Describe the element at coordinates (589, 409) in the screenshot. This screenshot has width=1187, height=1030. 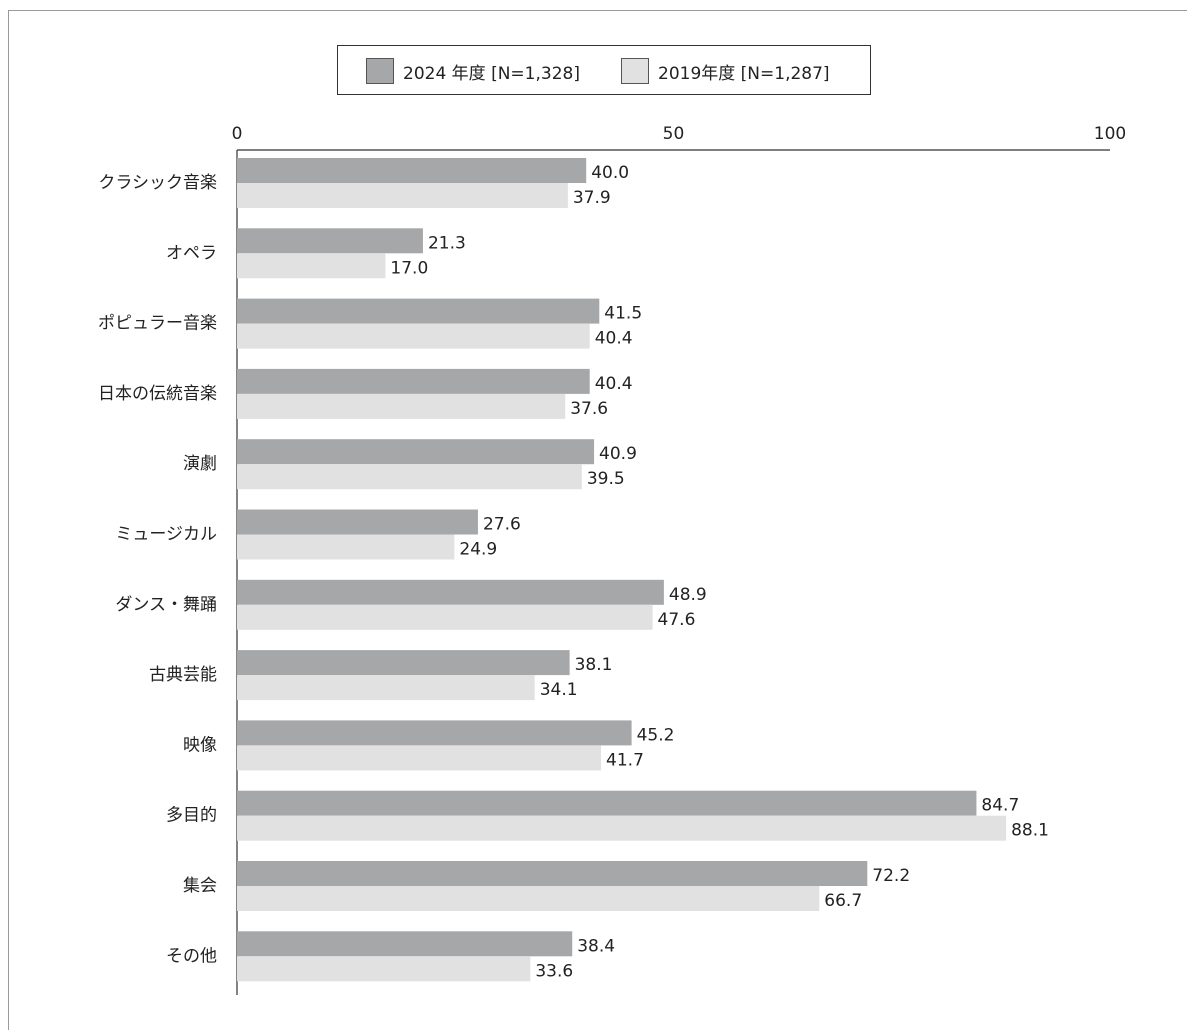
I see `value-label-2019-3: 37.6` at that location.